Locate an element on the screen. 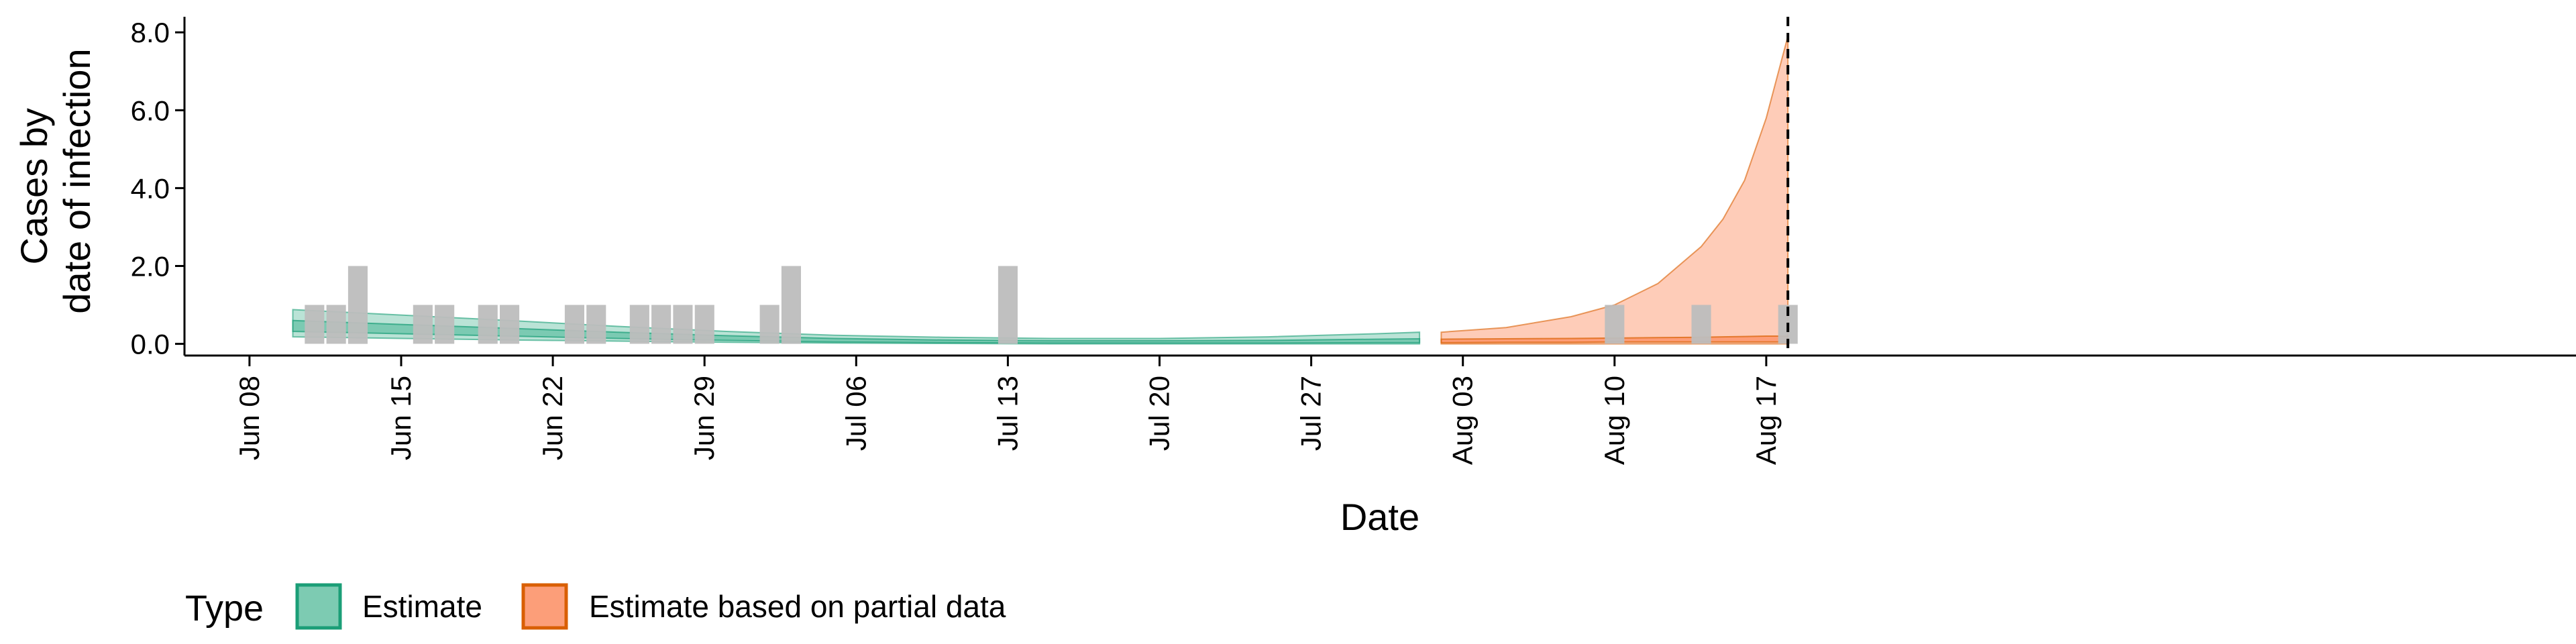 The height and width of the screenshot is (644, 2576). y-tick-label: 4.0 is located at coordinates (150, 188).